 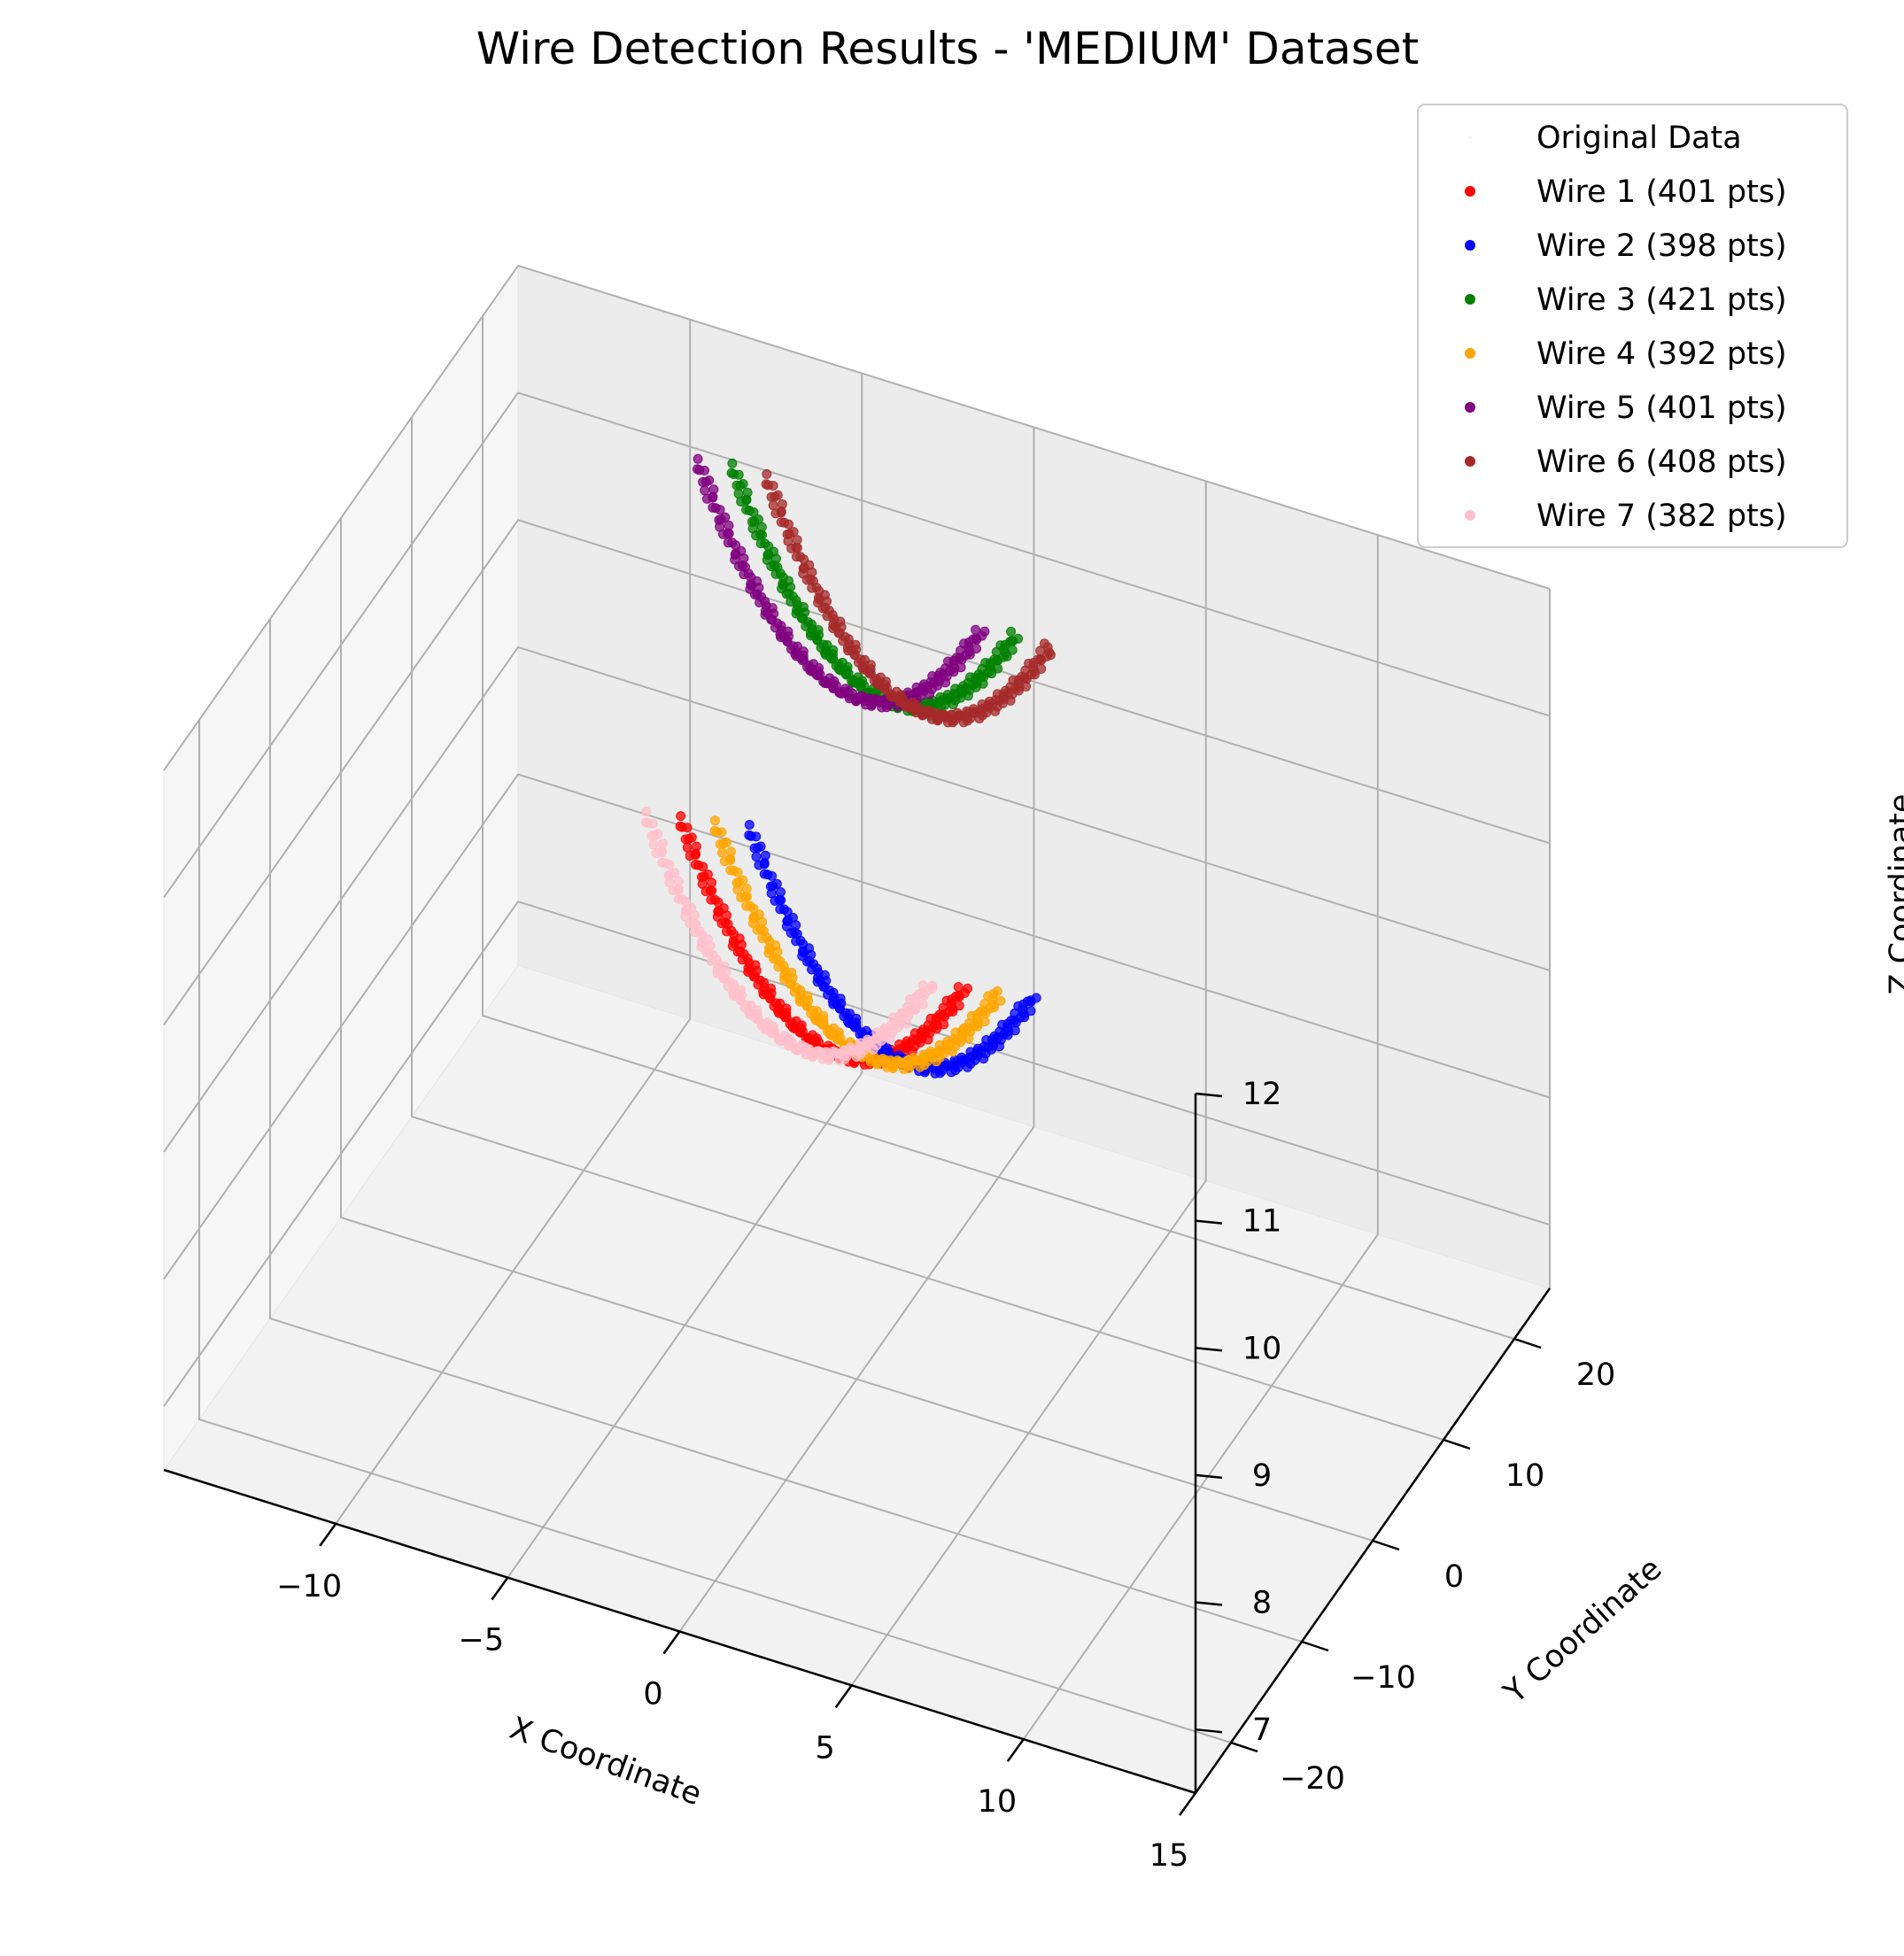 What do you see at coordinates (309, 1586) in the screenshot?
I see `x-tick-label: −10` at bounding box center [309, 1586].